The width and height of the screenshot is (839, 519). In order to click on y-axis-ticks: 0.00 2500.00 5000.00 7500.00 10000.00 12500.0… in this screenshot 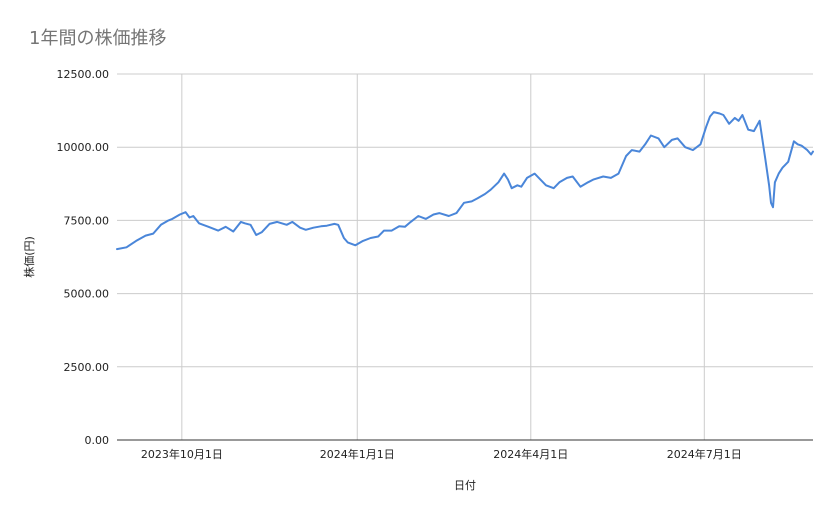, I will do `click(83, 257)`.